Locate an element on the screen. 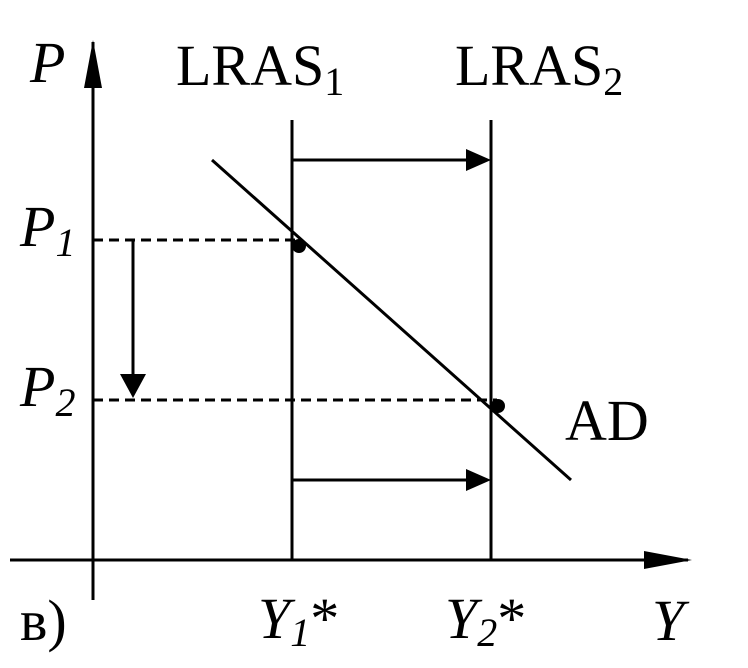 The width and height of the screenshot is (748, 668). ad-label: AD is located at coordinates (607, 420).